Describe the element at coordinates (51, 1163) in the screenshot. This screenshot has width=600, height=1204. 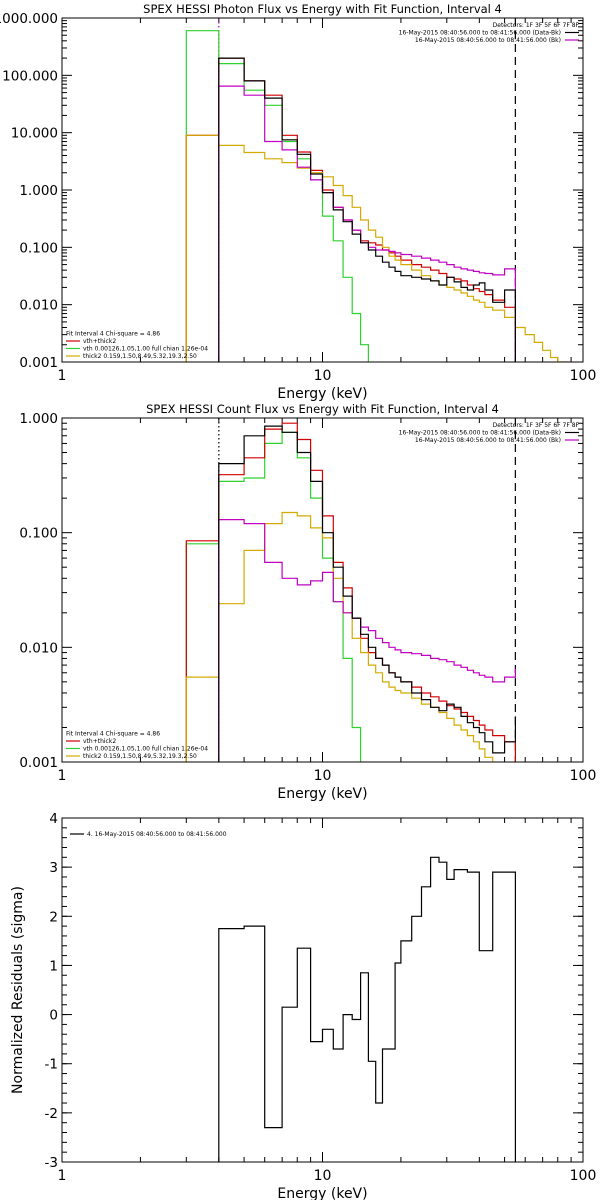
I see `y-tick-label: -3` at that location.